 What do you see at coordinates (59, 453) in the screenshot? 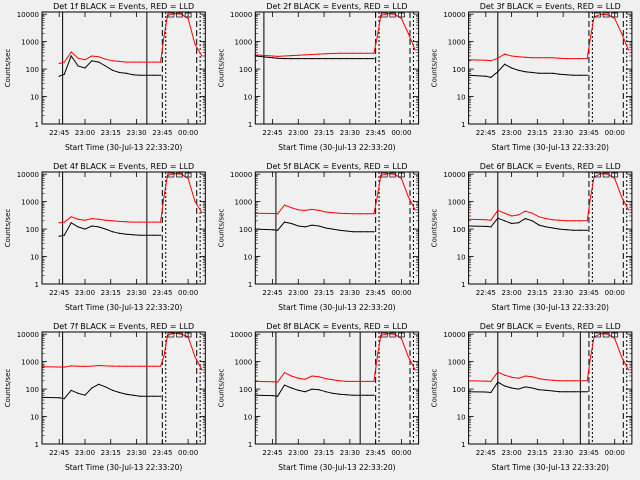
I see `x-tick-label: 22:45` at bounding box center [59, 453].